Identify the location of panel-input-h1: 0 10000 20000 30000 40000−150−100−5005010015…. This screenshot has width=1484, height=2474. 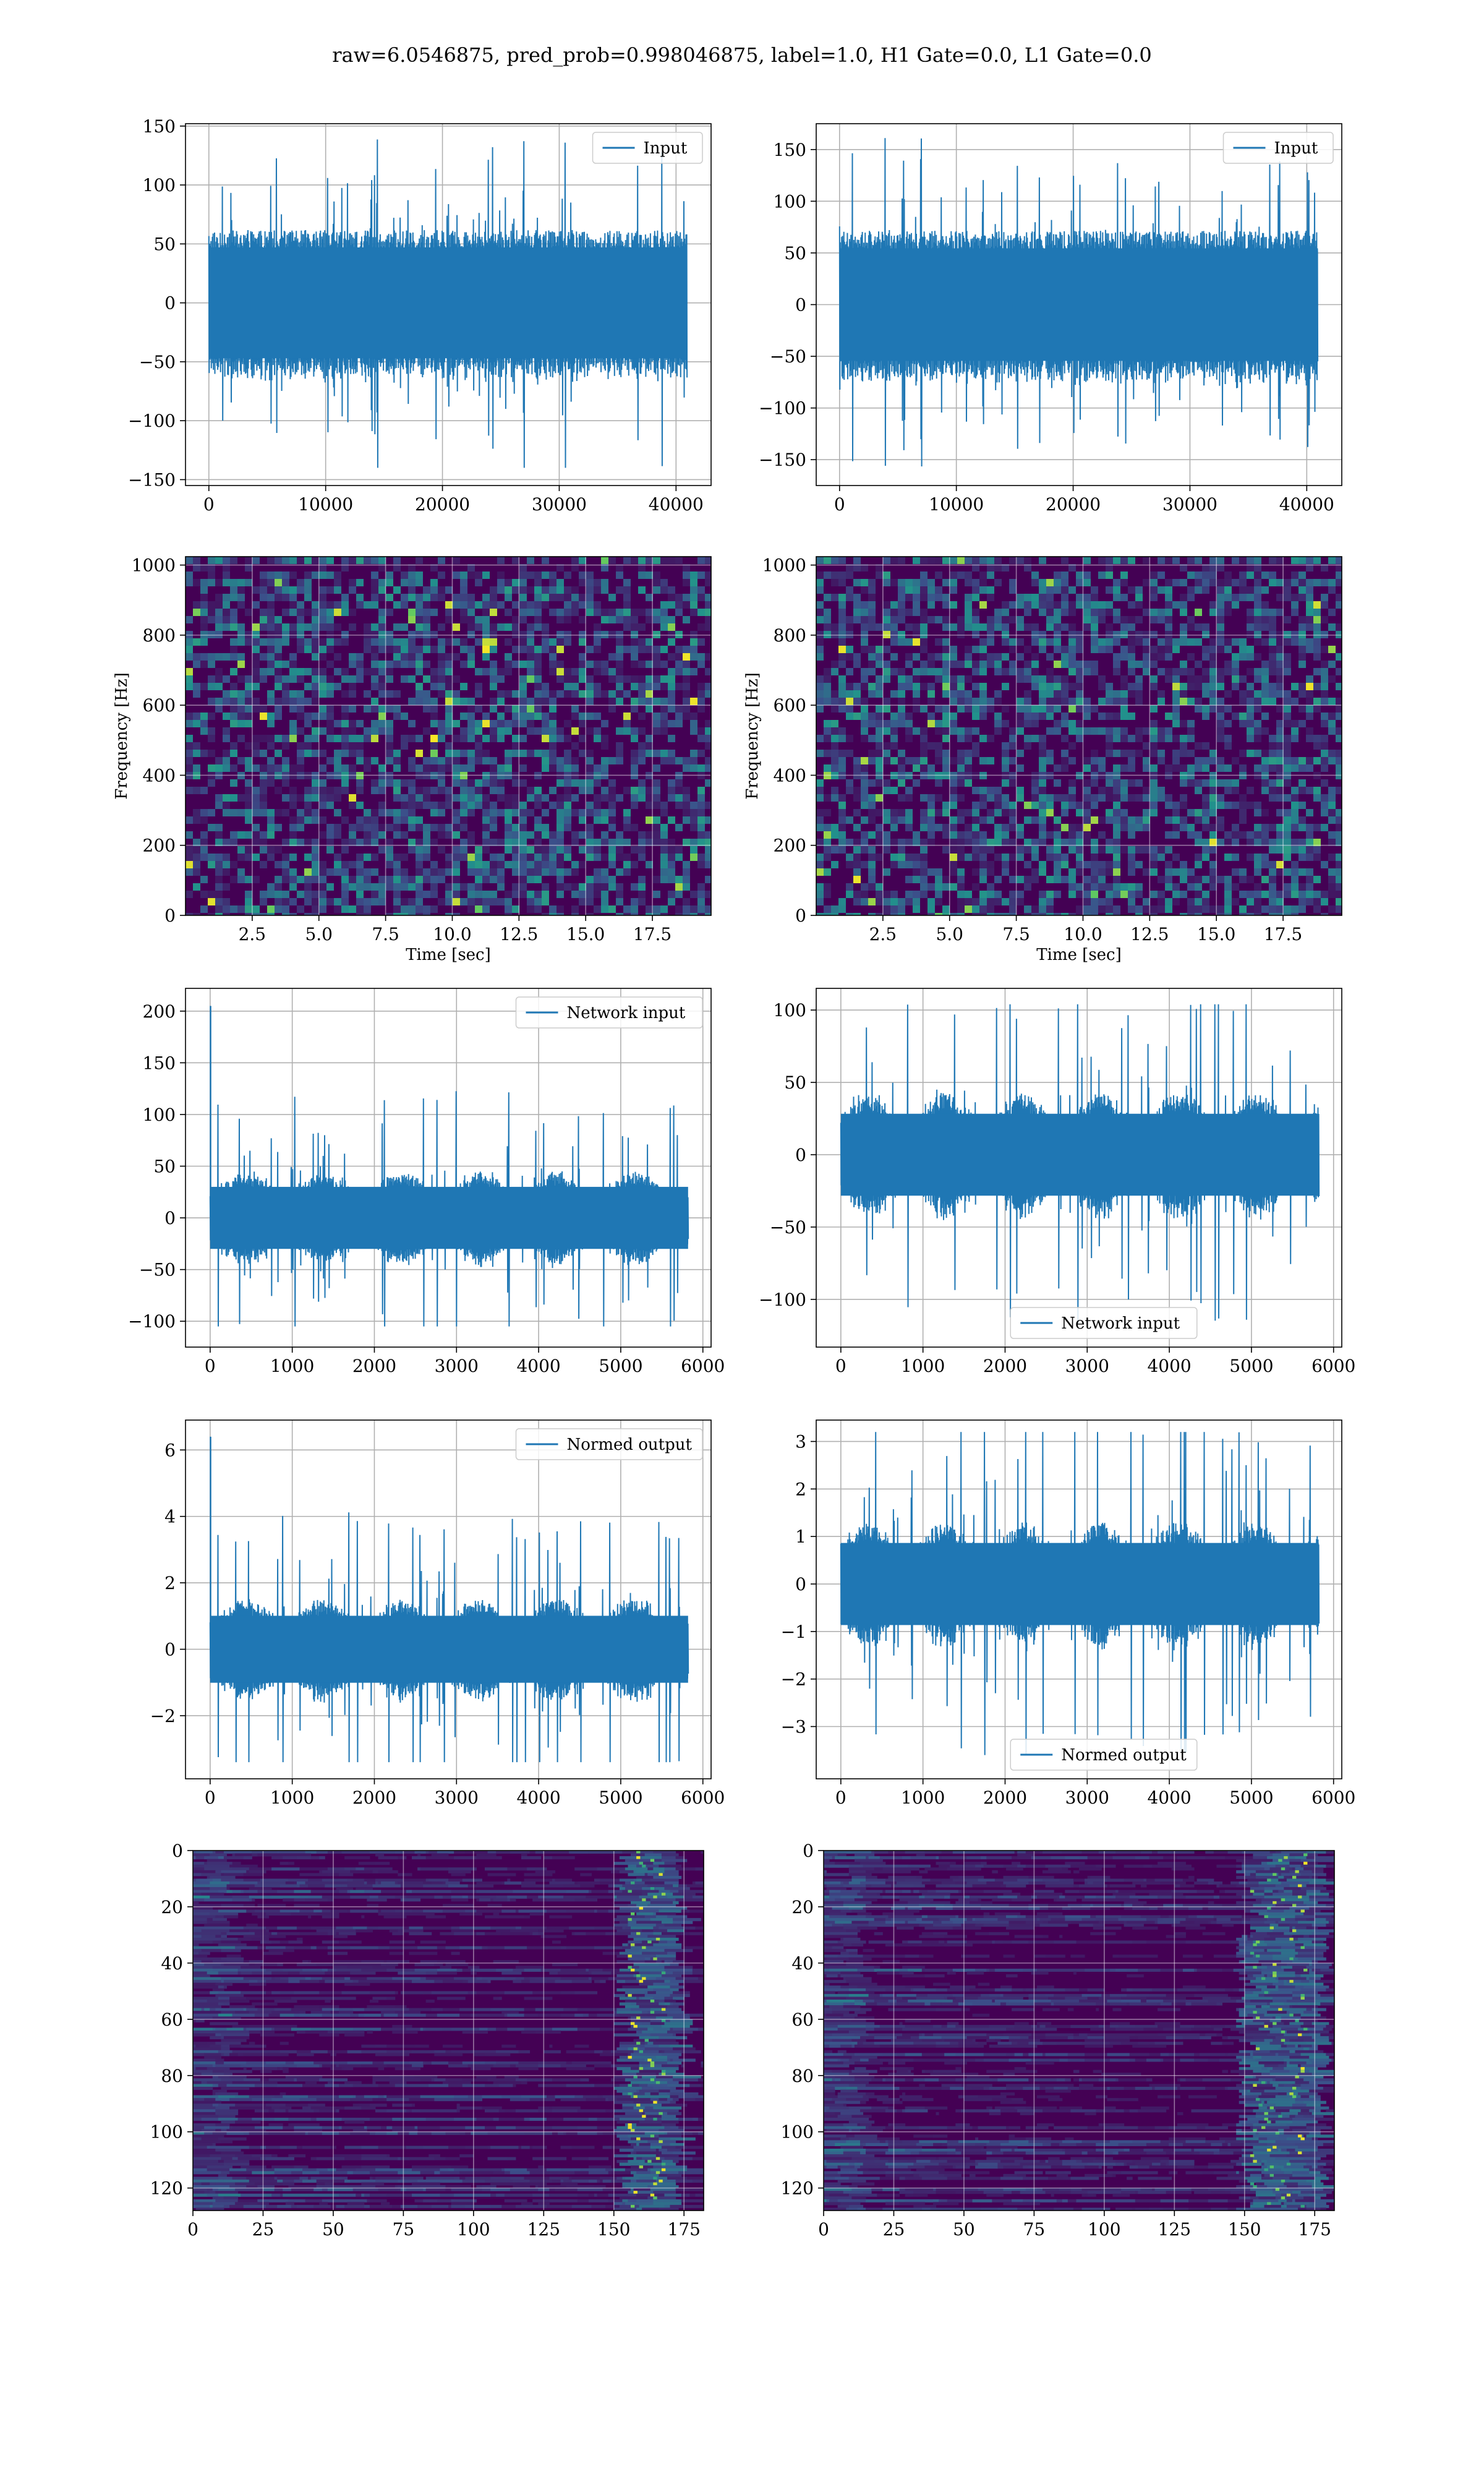
(420, 315).